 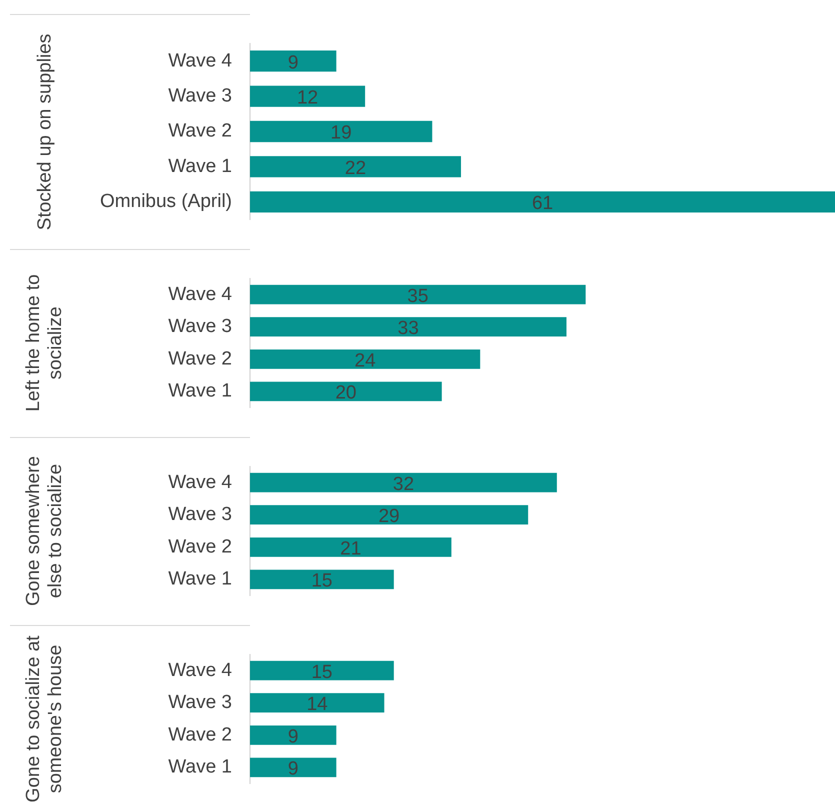 What do you see at coordinates (166, 201) in the screenshot?
I see `y-tick-label: Omnibus (April)` at bounding box center [166, 201].